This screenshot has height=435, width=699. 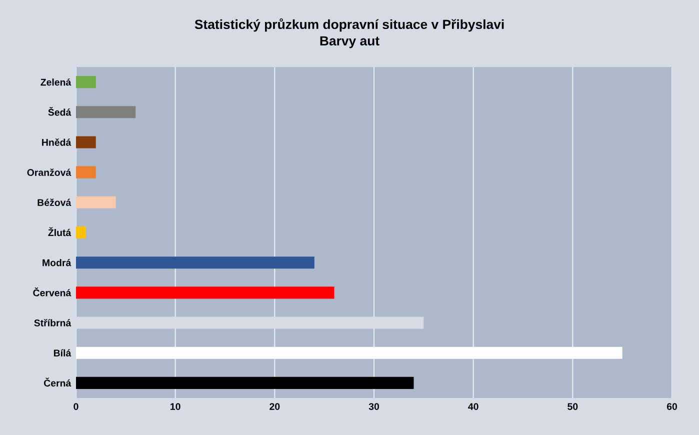 What do you see at coordinates (53, 322) in the screenshot?
I see `y-tick-label: Stříbrná` at bounding box center [53, 322].